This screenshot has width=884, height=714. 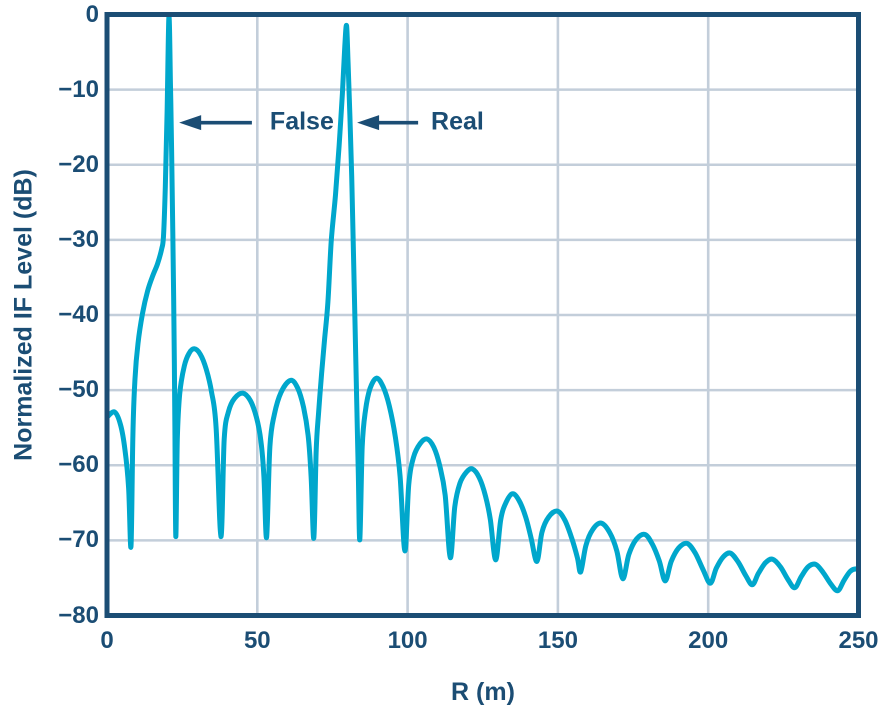 What do you see at coordinates (78, 89) in the screenshot?
I see `y-tick-label: −10` at bounding box center [78, 89].